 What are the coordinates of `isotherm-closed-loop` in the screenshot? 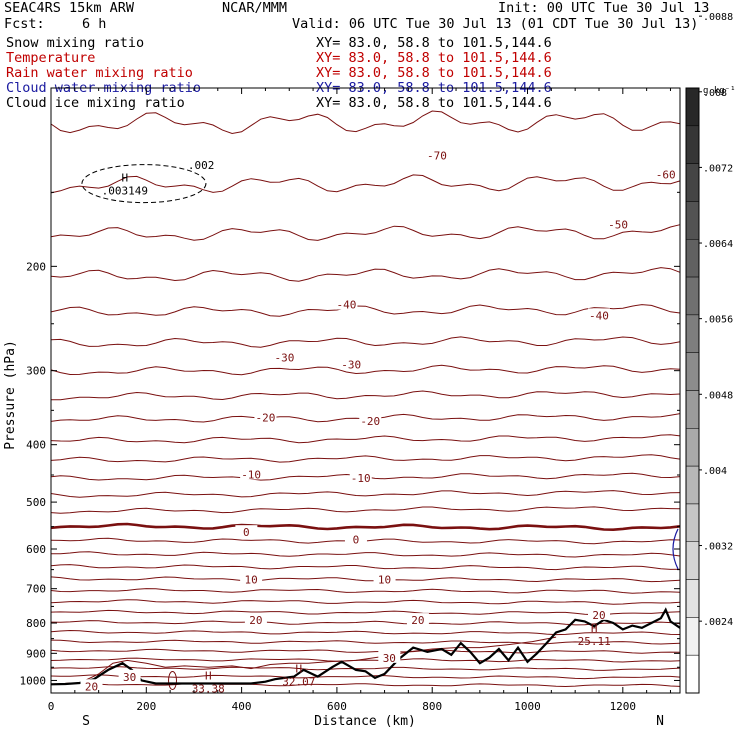 It's located at (173, 680).